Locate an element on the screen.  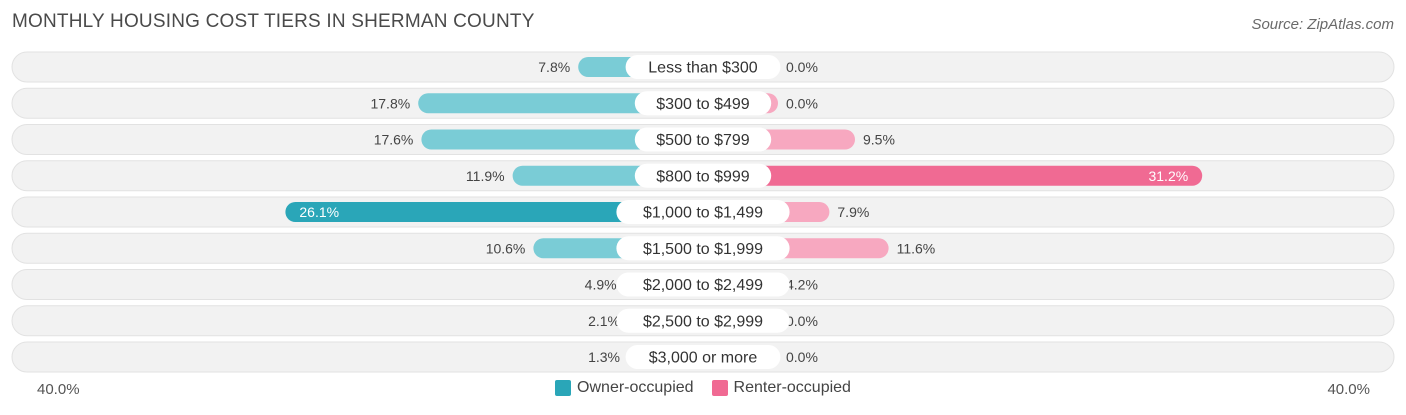
renter-value-label: 11.6% is located at coordinates (916, 248).